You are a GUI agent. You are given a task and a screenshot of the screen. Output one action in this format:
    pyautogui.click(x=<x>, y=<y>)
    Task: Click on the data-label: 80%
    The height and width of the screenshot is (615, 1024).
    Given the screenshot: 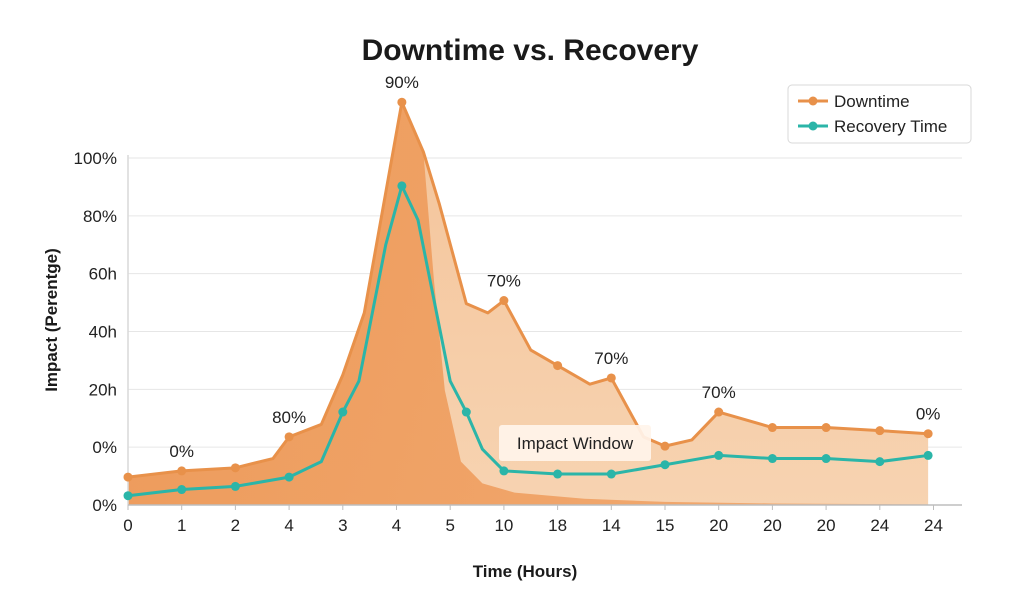 What is the action you would take?
    pyautogui.click(x=289, y=417)
    